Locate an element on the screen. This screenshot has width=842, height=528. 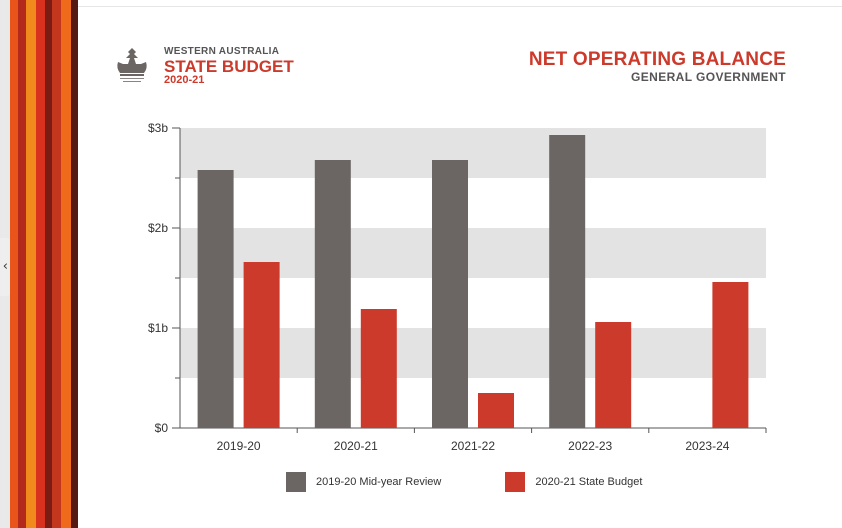
y-tick-label: $3b is located at coordinates (158, 128).